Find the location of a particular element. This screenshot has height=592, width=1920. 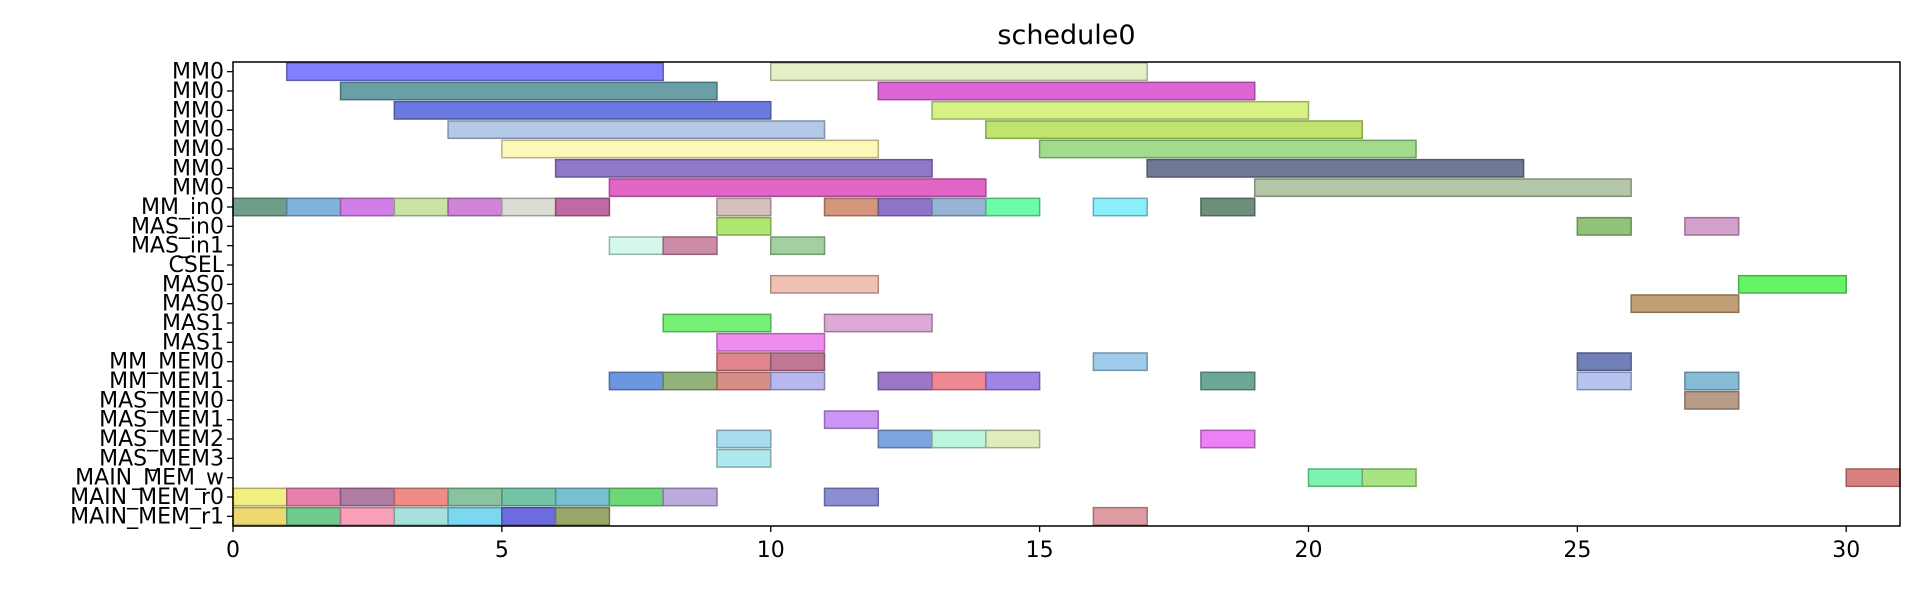

y-tick-label: MAS_MEM2 is located at coordinates (161, 439).